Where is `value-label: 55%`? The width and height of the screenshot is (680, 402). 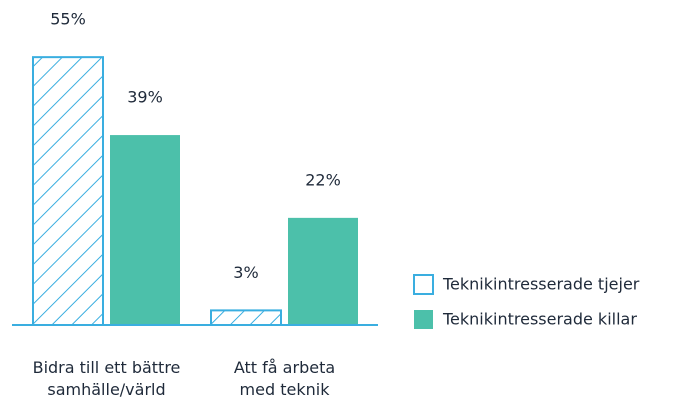 value-label: 55% is located at coordinates (68, 19).